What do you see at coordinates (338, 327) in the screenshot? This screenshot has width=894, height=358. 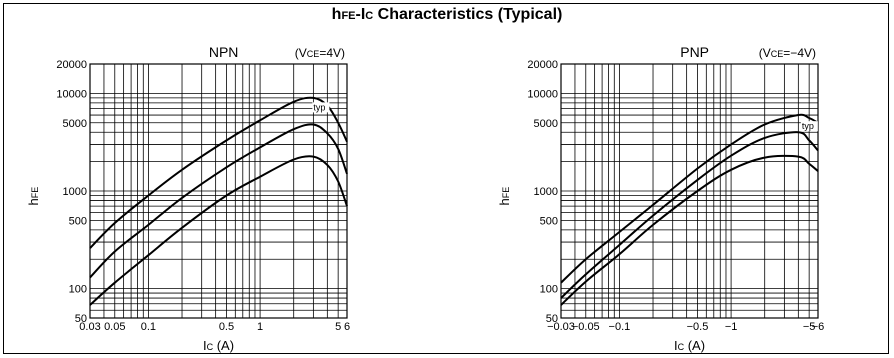 I see `x-tick-label: 5` at bounding box center [338, 327].